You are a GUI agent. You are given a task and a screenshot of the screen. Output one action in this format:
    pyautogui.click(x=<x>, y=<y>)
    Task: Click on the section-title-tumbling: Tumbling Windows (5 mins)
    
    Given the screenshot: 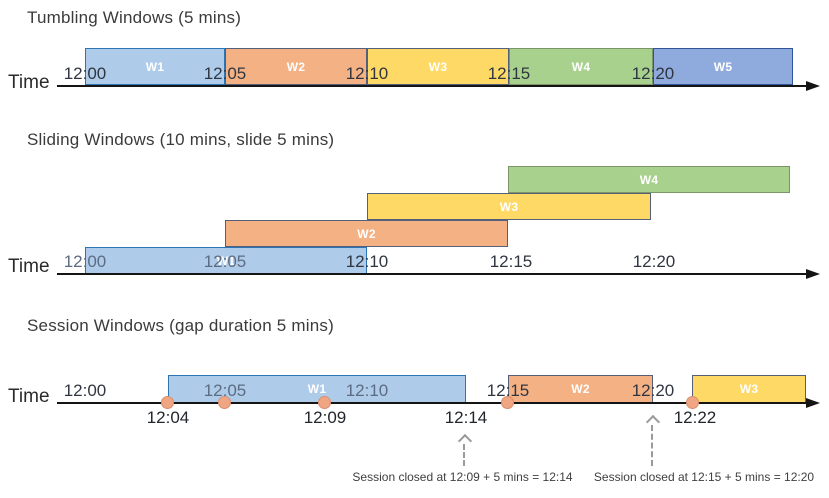 What is the action you would take?
    pyautogui.click(x=134, y=17)
    